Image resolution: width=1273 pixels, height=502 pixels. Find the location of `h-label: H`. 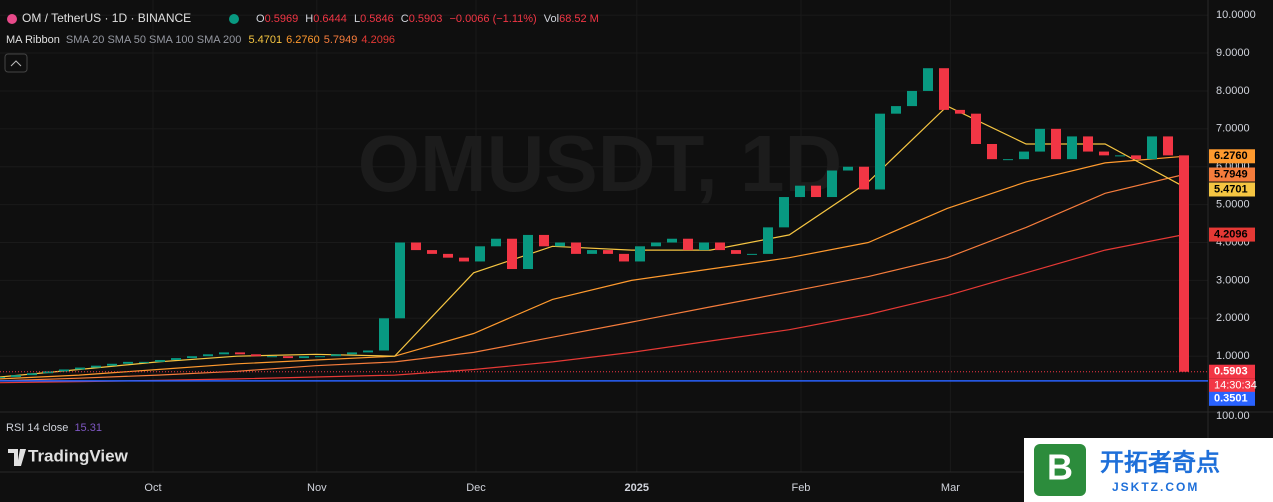

h-label: H is located at coordinates (309, 19).